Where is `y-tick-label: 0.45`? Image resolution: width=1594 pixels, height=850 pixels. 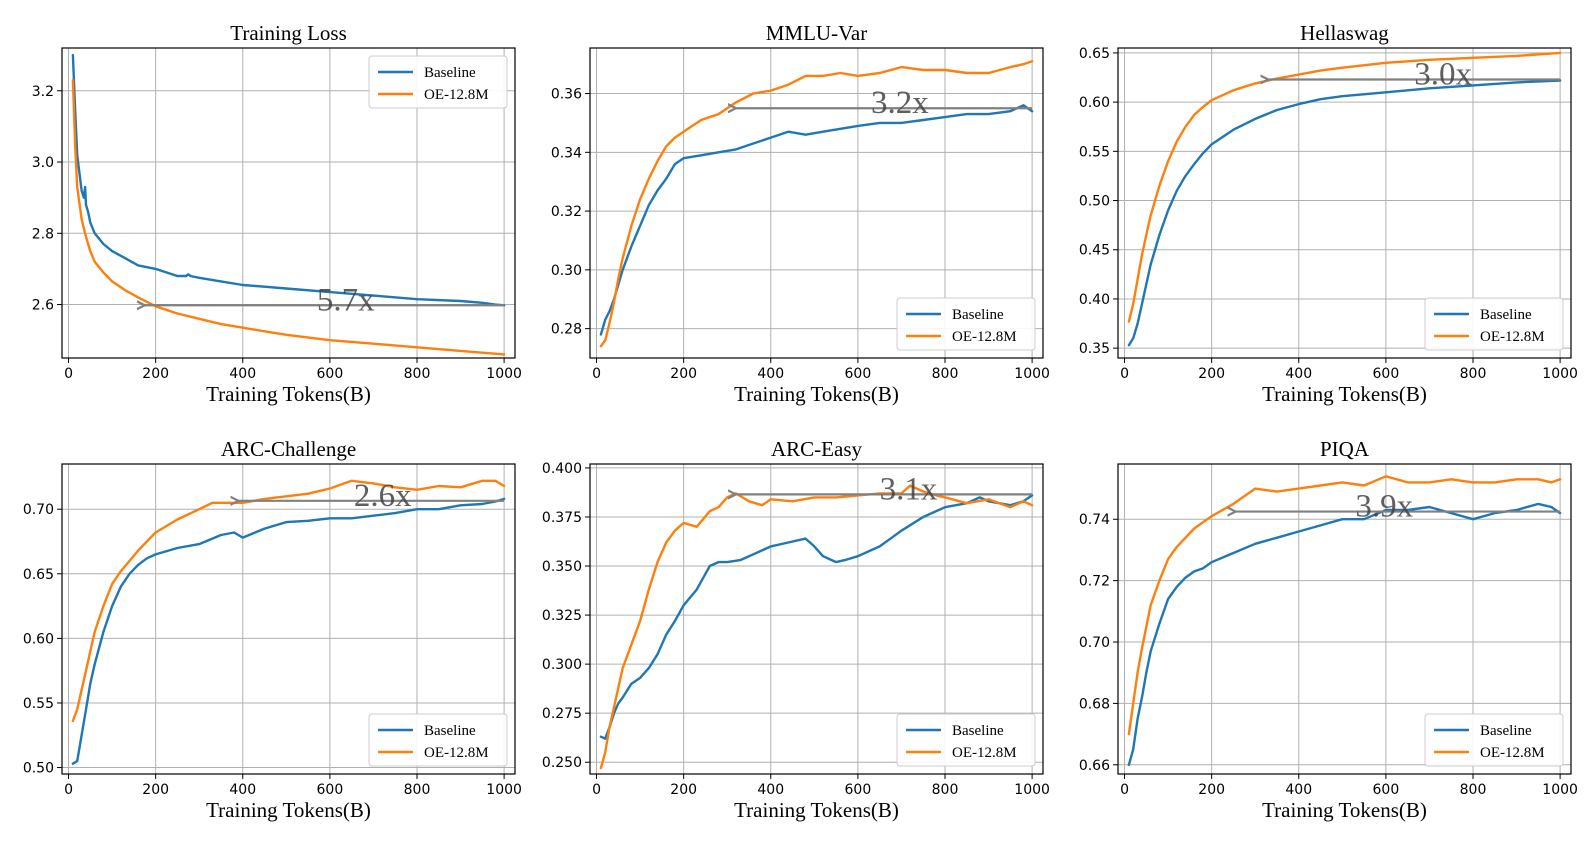 y-tick-label: 0.45 is located at coordinates (1094, 251).